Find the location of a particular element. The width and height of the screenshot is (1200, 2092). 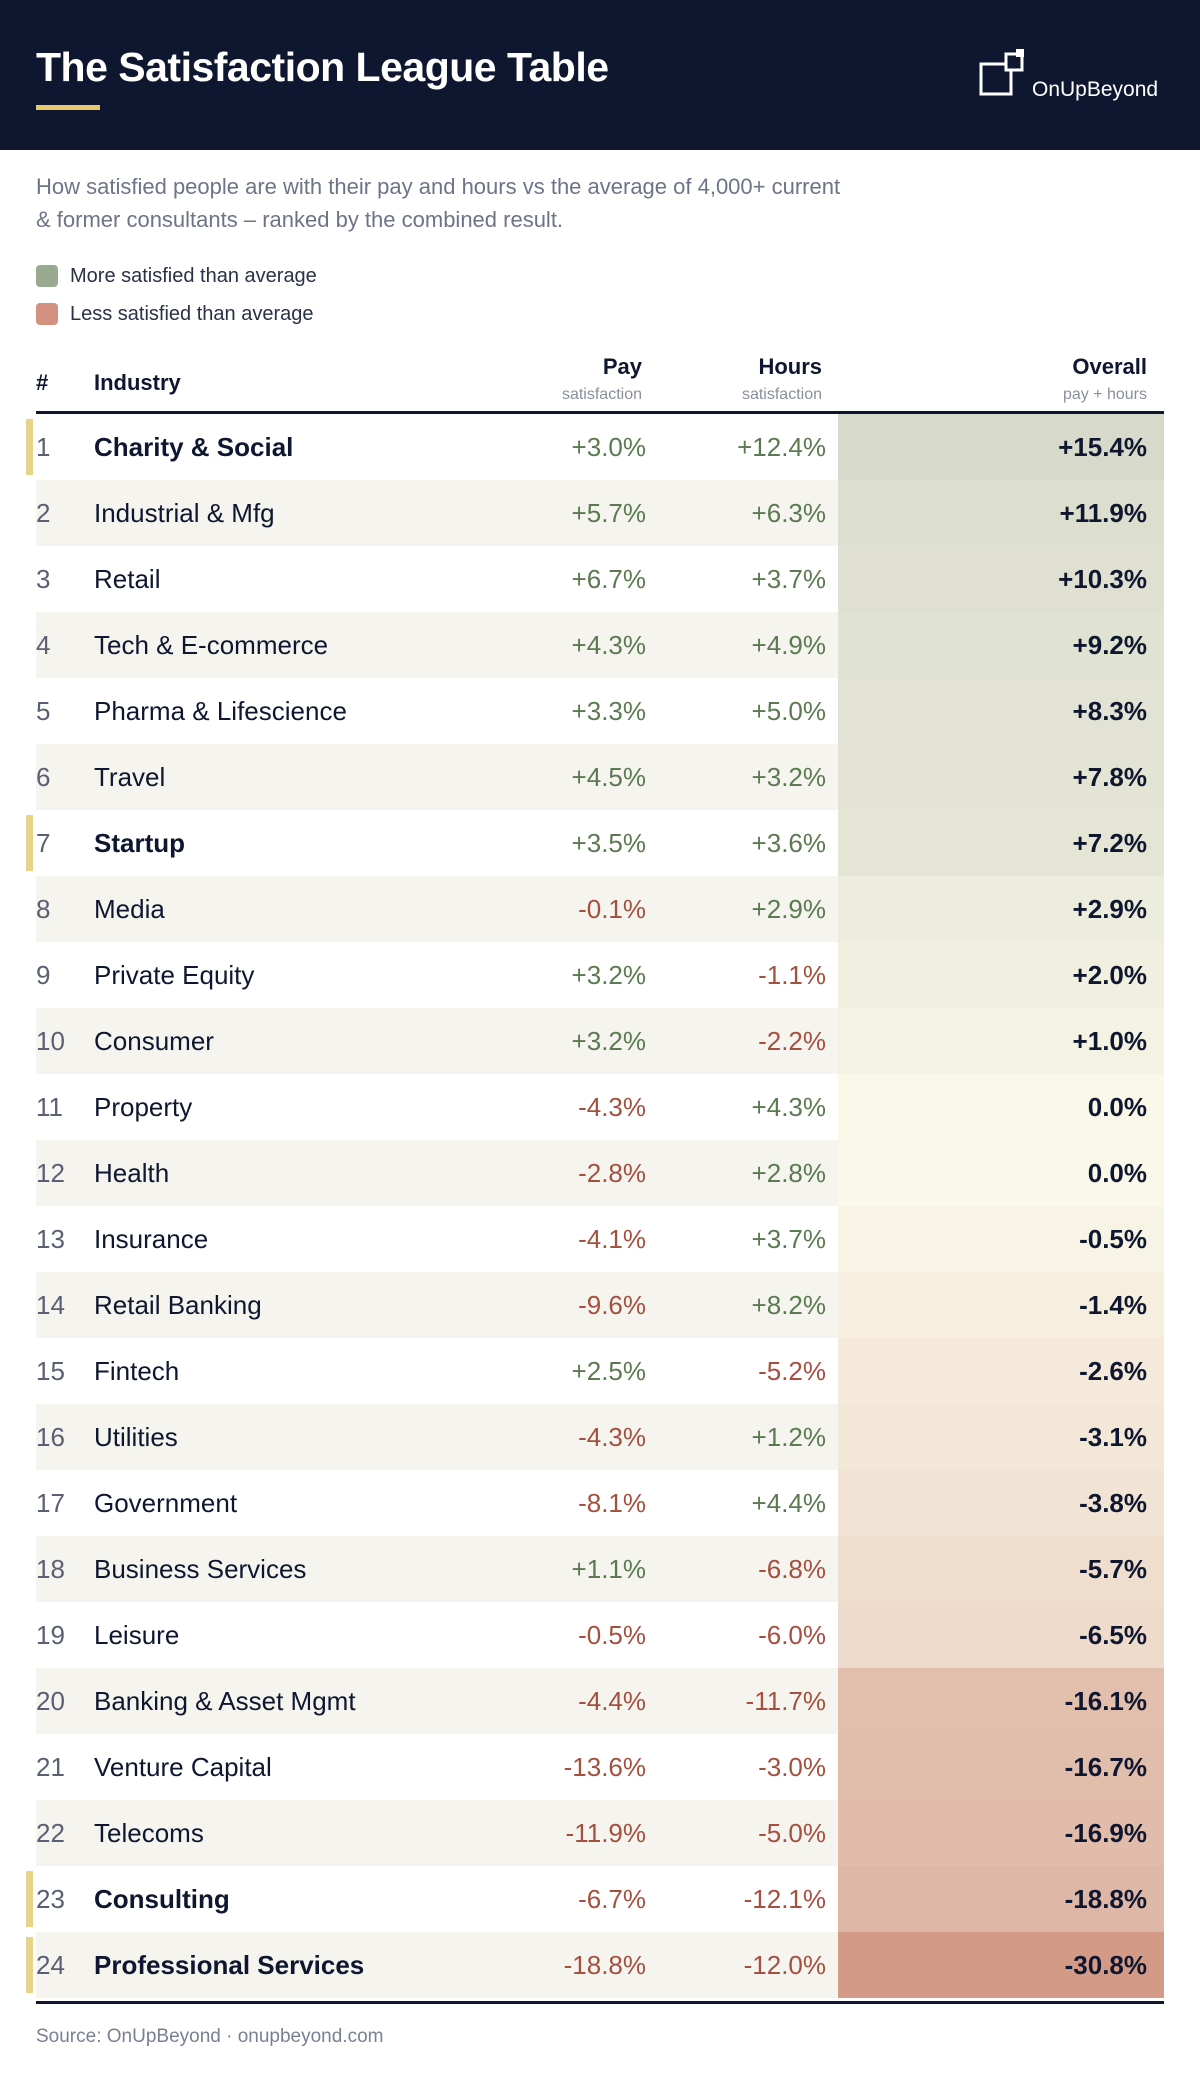

industry-cell: Fintech is located at coordinates (137, 1371).